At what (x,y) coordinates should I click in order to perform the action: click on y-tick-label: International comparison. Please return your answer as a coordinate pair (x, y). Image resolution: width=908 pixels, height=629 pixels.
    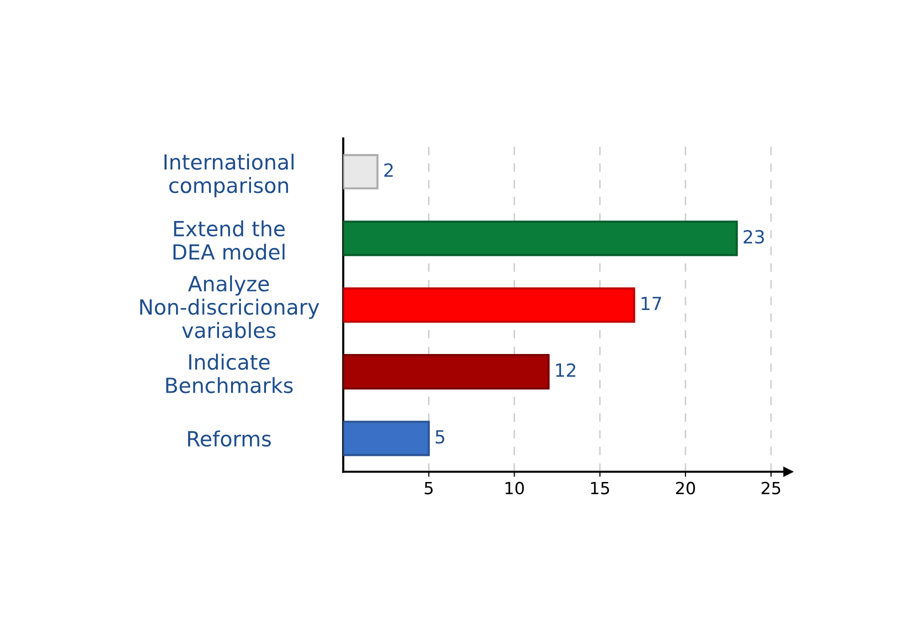
    Looking at the image, I should click on (229, 176).